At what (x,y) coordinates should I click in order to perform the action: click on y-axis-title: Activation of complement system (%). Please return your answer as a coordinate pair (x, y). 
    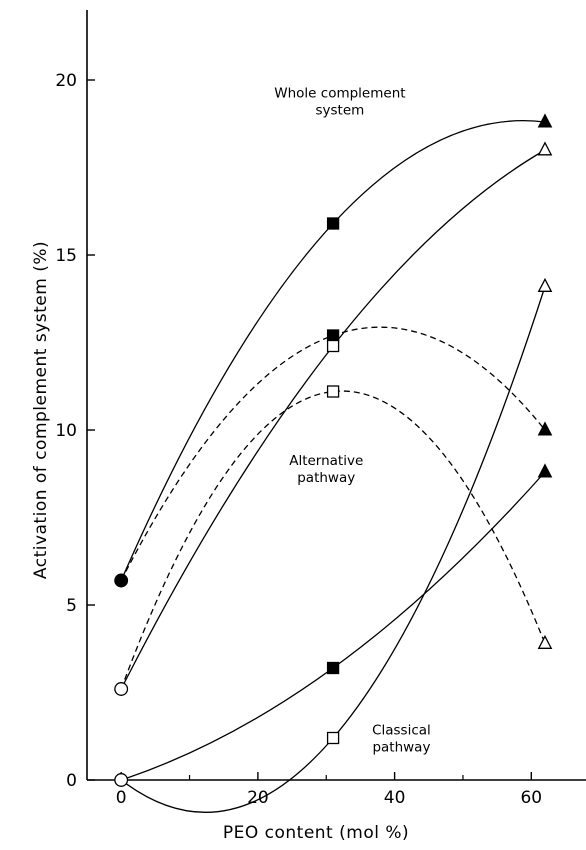
    Looking at the image, I should click on (41, 410).